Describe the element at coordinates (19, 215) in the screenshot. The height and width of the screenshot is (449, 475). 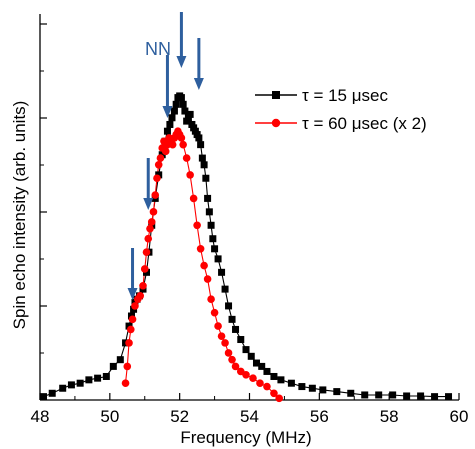
I see `y-axis-label: Spin echo intensity (arb. units)` at that location.